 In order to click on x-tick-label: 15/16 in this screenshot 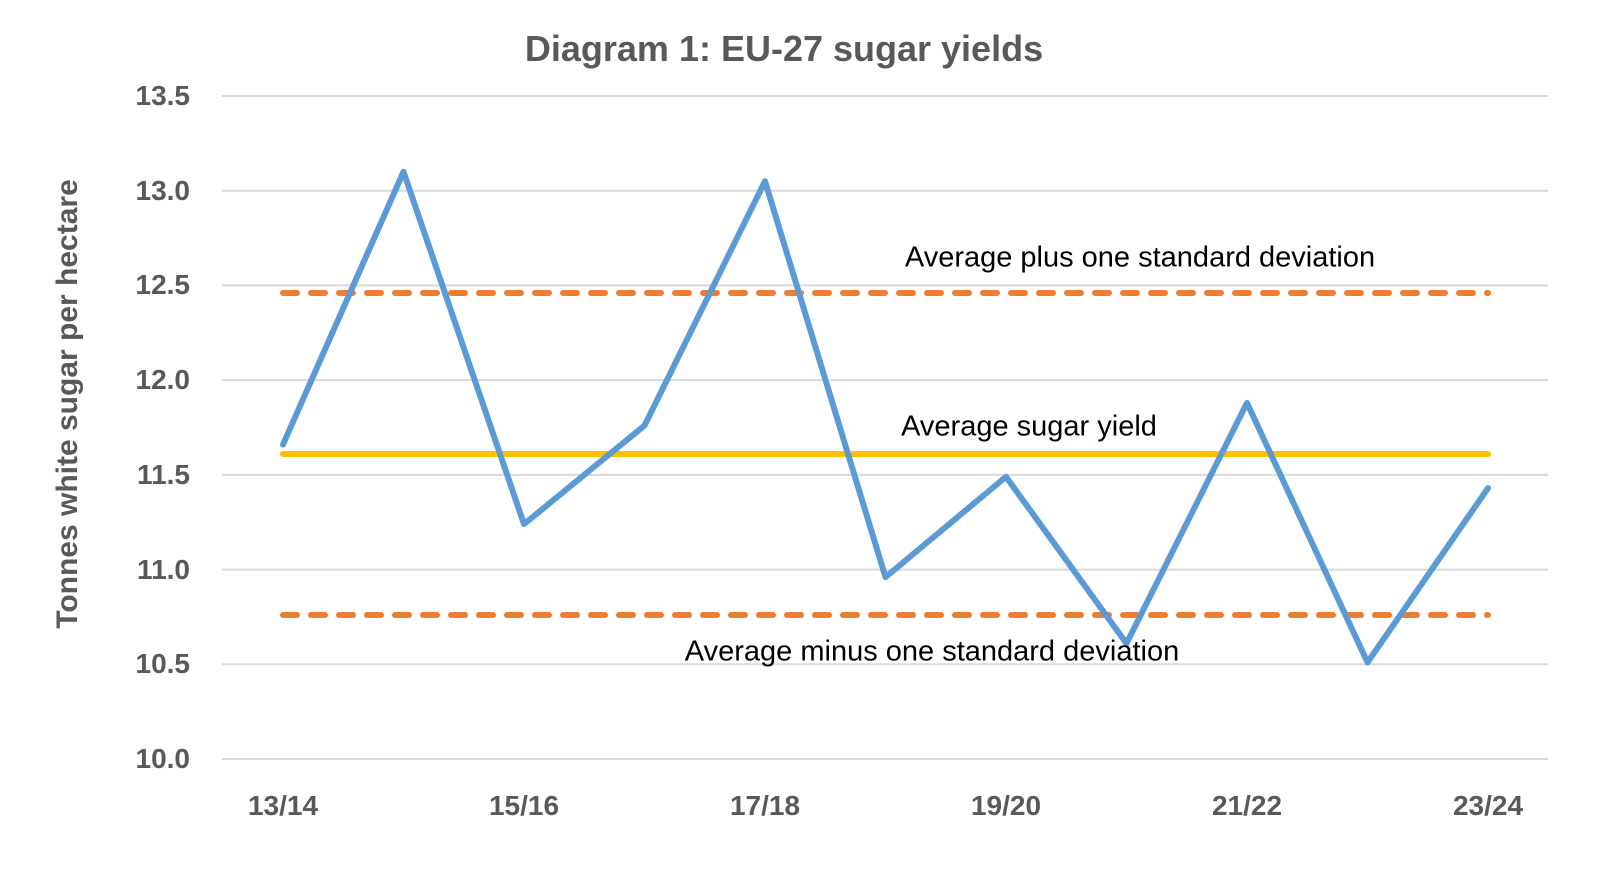, I will do `click(524, 805)`.